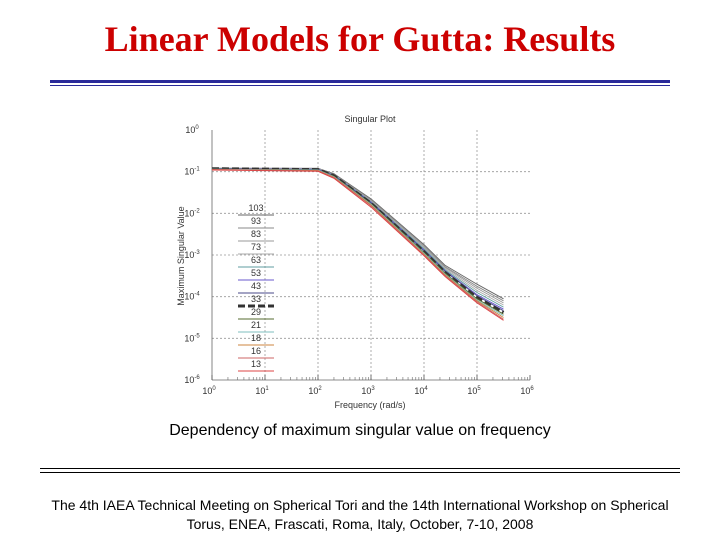 The height and width of the screenshot is (540, 720). I want to click on legend-label-21: 21, so click(256, 325).